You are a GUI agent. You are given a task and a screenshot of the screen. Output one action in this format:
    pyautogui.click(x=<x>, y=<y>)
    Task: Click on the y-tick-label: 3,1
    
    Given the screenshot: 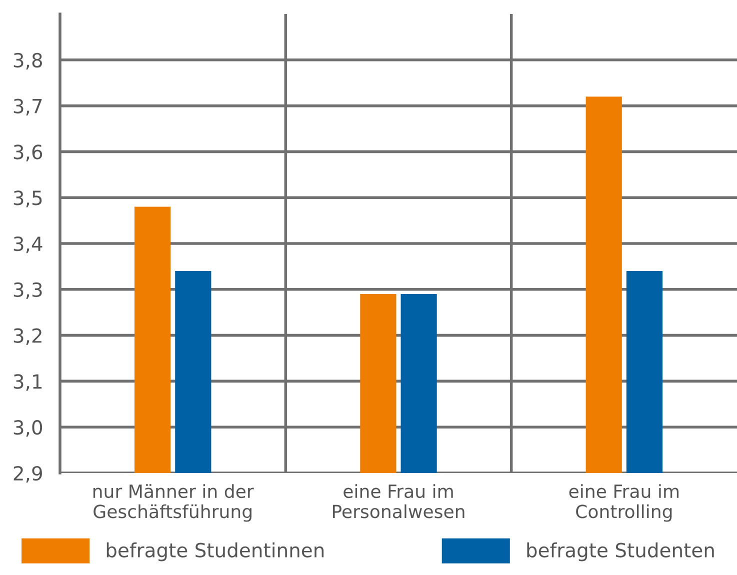 What is the action you would take?
    pyautogui.click(x=28, y=382)
    